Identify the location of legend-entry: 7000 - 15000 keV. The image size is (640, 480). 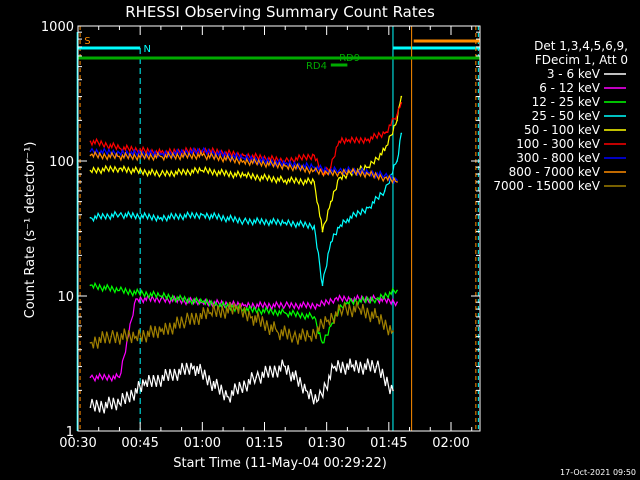
(546, 186).